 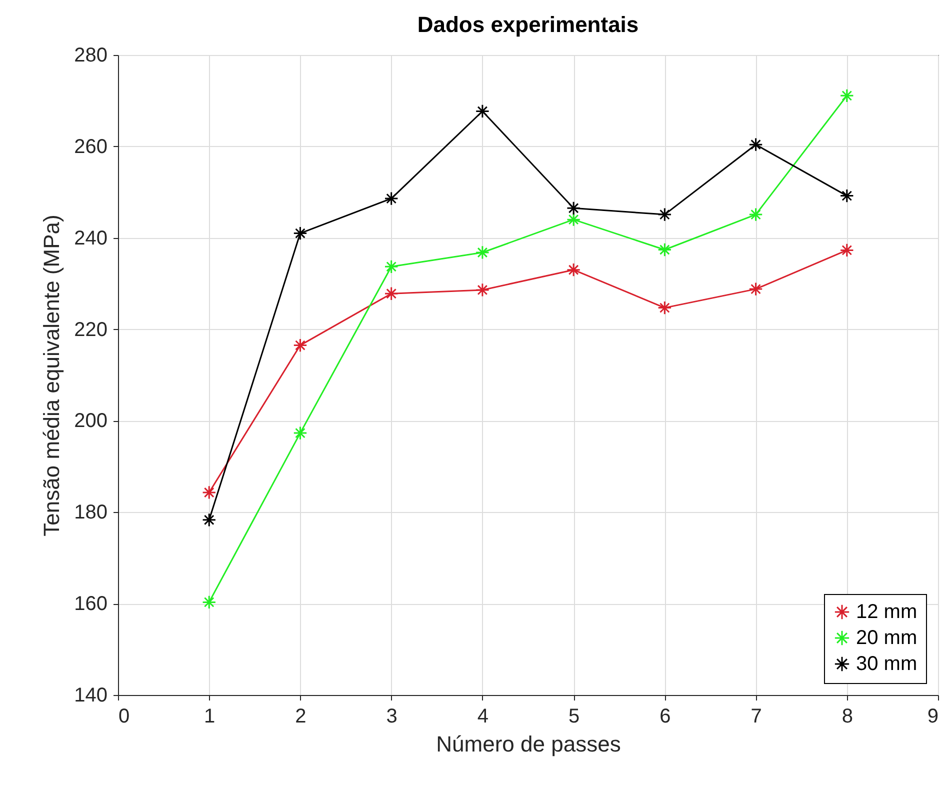 I want to click on x-tick-label: 7, so click(x=756, y=717).